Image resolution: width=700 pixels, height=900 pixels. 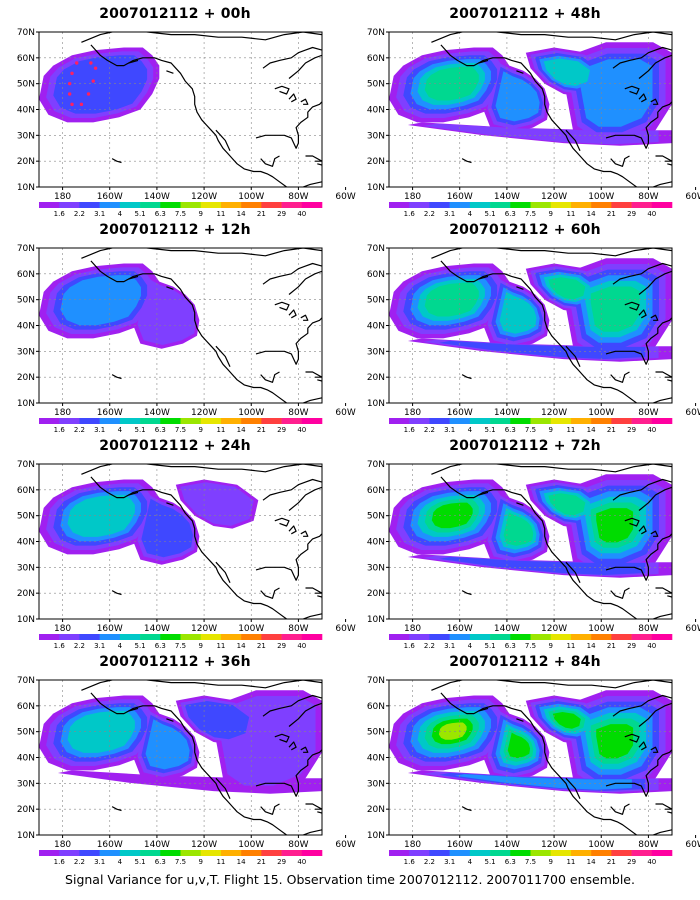 What do you see at coordinates (60, 646) in the screenshot?
I see `colorbar-label: 1.6` at bounding box center [60, 646].